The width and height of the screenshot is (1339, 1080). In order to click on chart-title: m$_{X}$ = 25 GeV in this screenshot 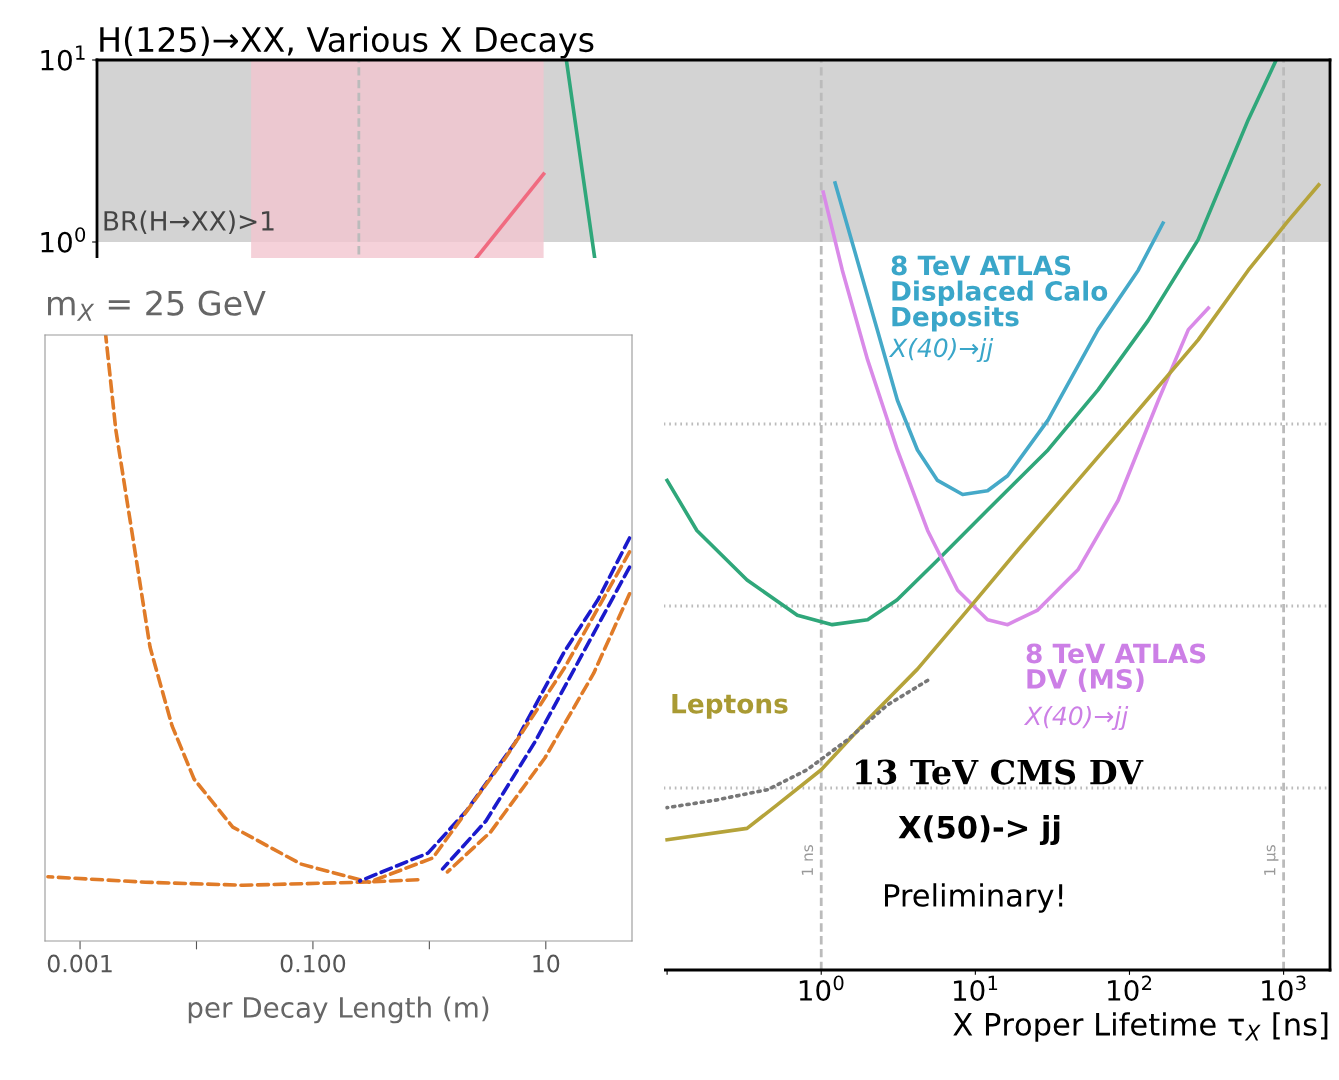, I will do `click(157, 305)`.